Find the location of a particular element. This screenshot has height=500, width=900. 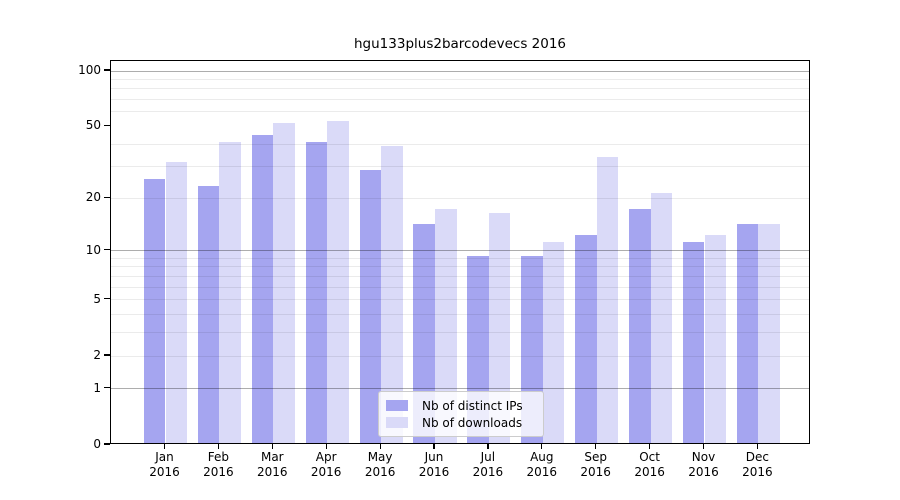

x-tick-label-dec: Dec 2016 is located at coordinates (757, 465).